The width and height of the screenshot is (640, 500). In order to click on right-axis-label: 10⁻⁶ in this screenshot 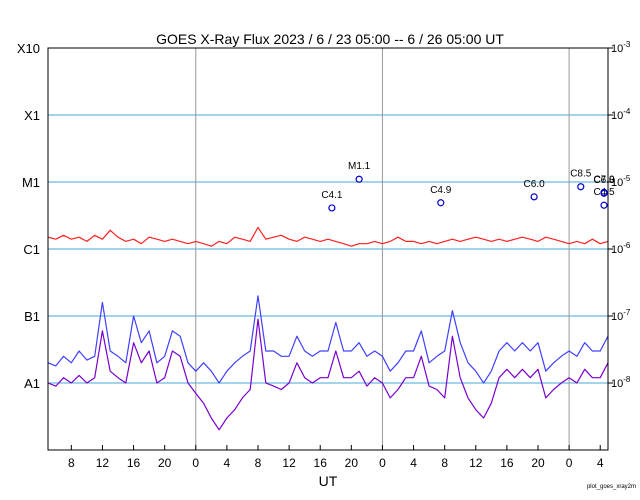, I will do `click(621, 248)`.